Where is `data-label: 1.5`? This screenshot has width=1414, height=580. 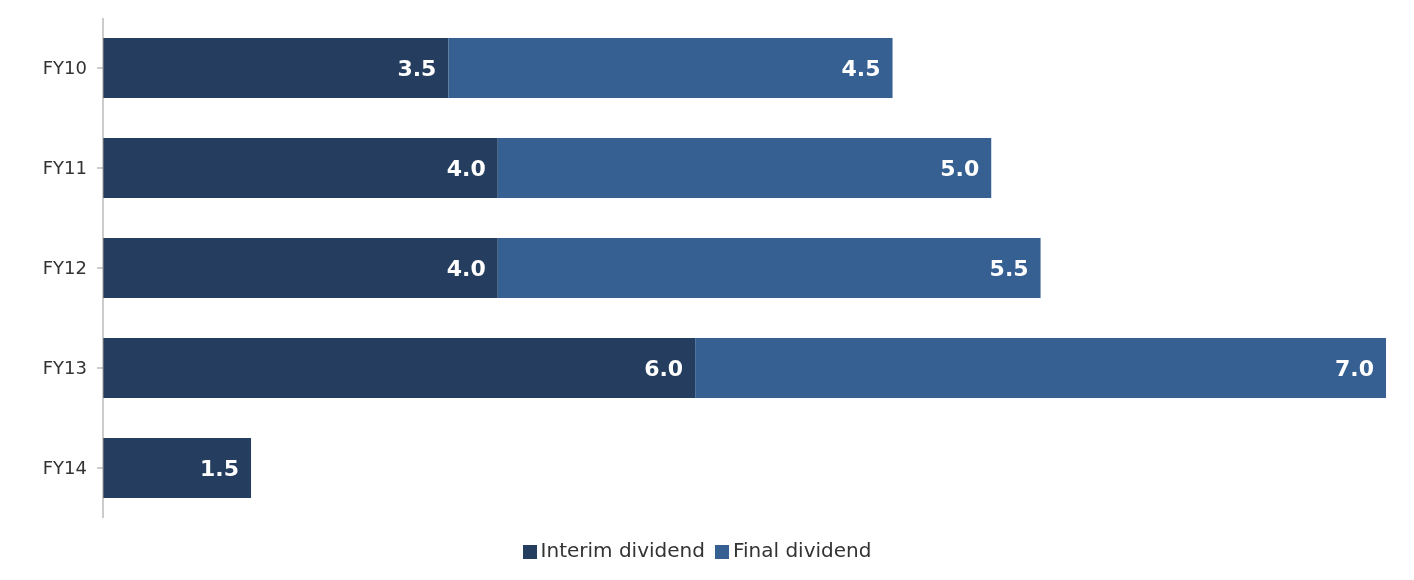
data-label: 1.5 is located at coordinates (220, 468).